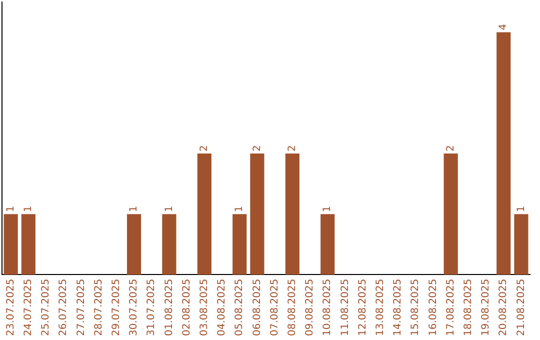  Describe the element at coordinates (169, 307) in the screenshot. I see `x-tick-label: 01.08.2025` at that location.